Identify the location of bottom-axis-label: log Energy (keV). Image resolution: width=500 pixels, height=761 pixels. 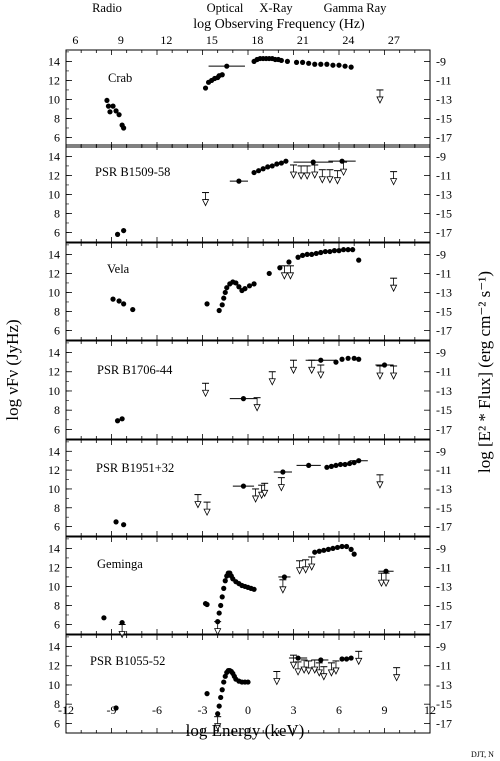
(245, 730).